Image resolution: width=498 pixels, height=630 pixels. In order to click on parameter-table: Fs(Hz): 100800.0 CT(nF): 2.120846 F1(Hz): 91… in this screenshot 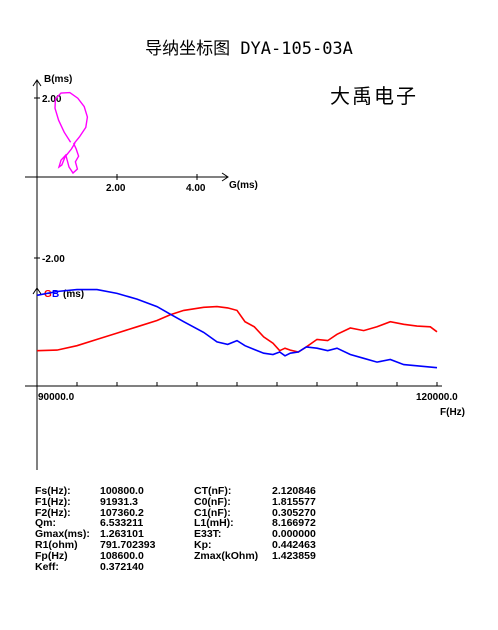, I will do `click(193, 529)`.